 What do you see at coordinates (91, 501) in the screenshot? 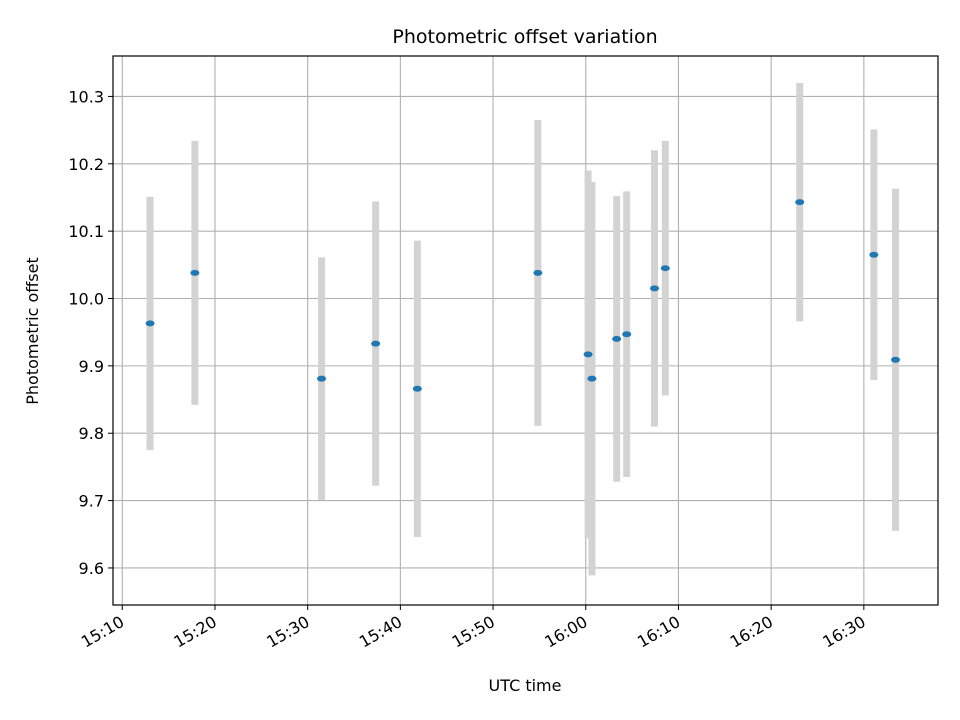
I see `y-tick-label: 9.7` at bounding box center [91, 501].